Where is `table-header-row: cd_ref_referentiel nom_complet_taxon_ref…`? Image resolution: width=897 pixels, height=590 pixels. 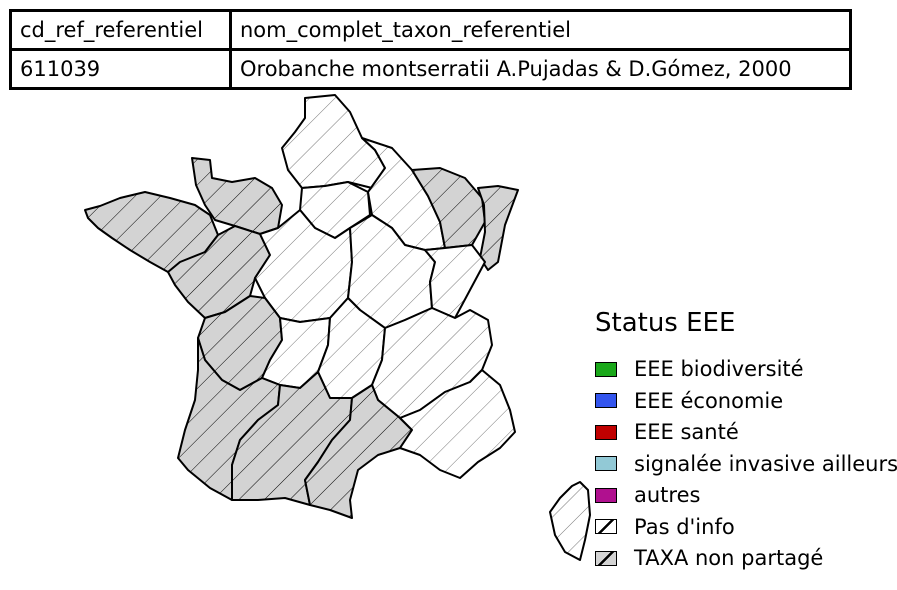
table-header-row: cd_ref_referentiel nom_complet_taxon_ref… is located at coordinates (430, 30).